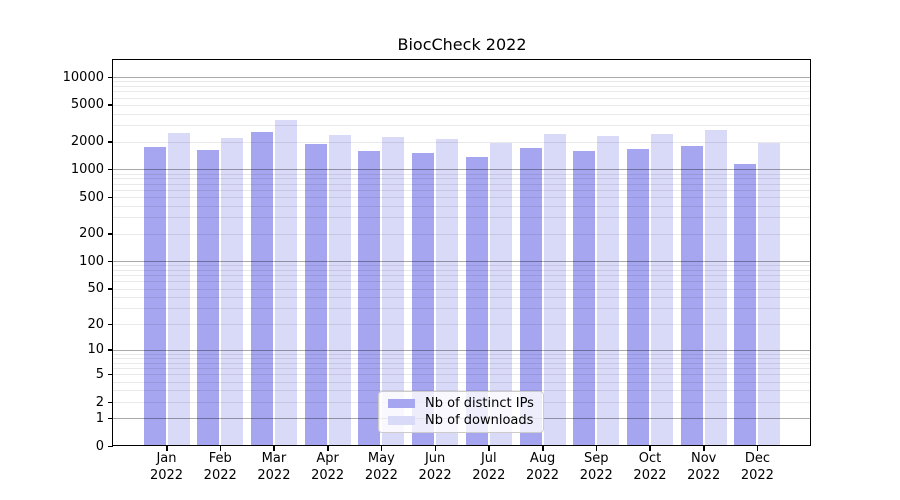 Image resolution: width=900 pixels, height=500 pixels. I want to click on x-axis-tick-label: May 2022, so click(381, 467).